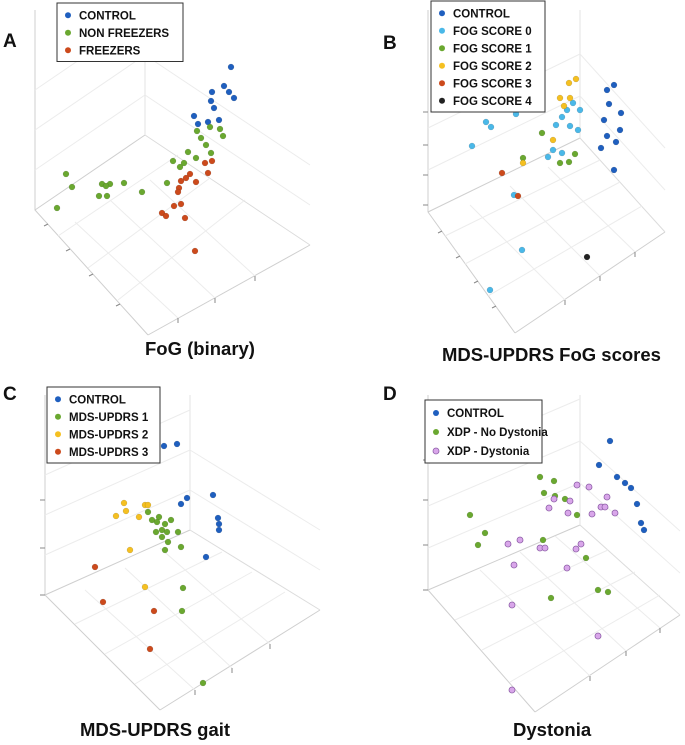 The width and height of the screenshot is (685, 745). I want to click on legend-label-d-1: XDP - No Dystonia, so click(497, 433).